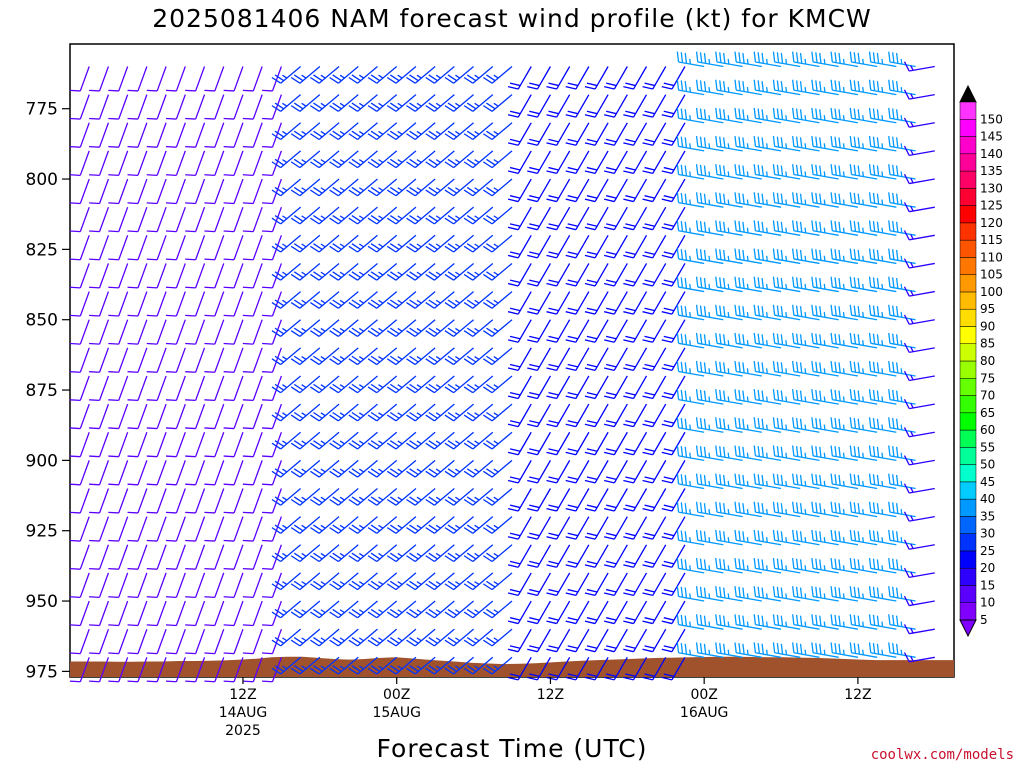  I want to click on colorbar-tick-label: 90, so click(987, 326).